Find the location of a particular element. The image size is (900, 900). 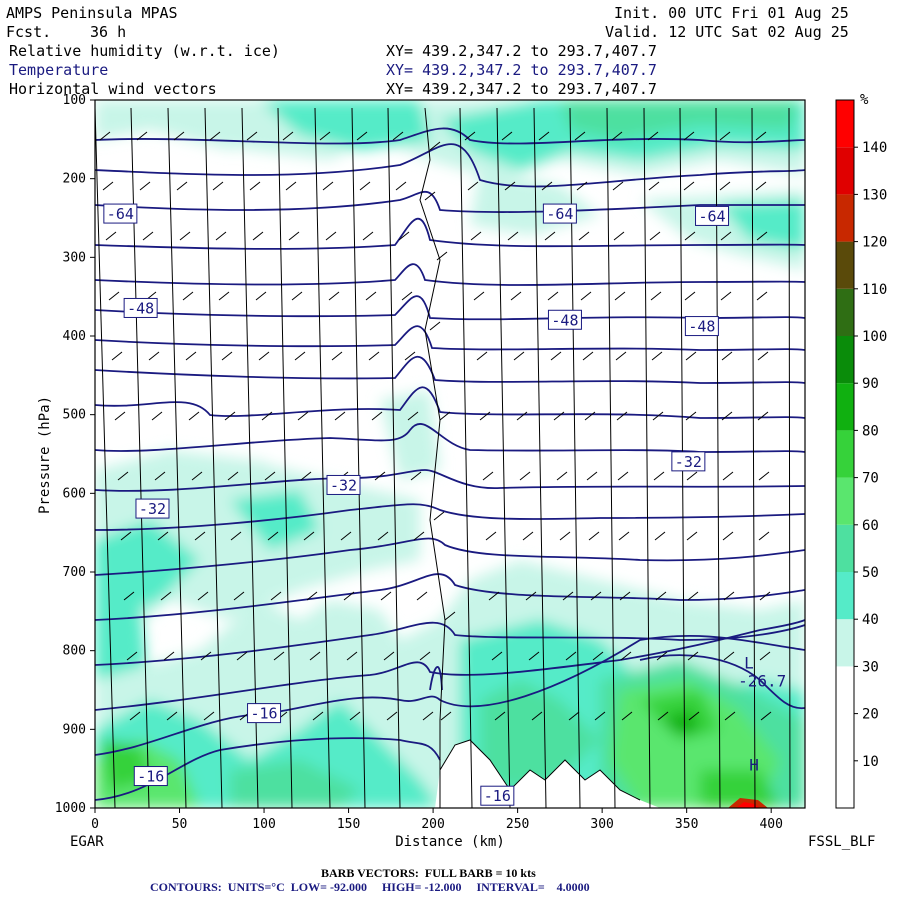

colorbar-tick-label: 10 is located at coordinates (870, 762).